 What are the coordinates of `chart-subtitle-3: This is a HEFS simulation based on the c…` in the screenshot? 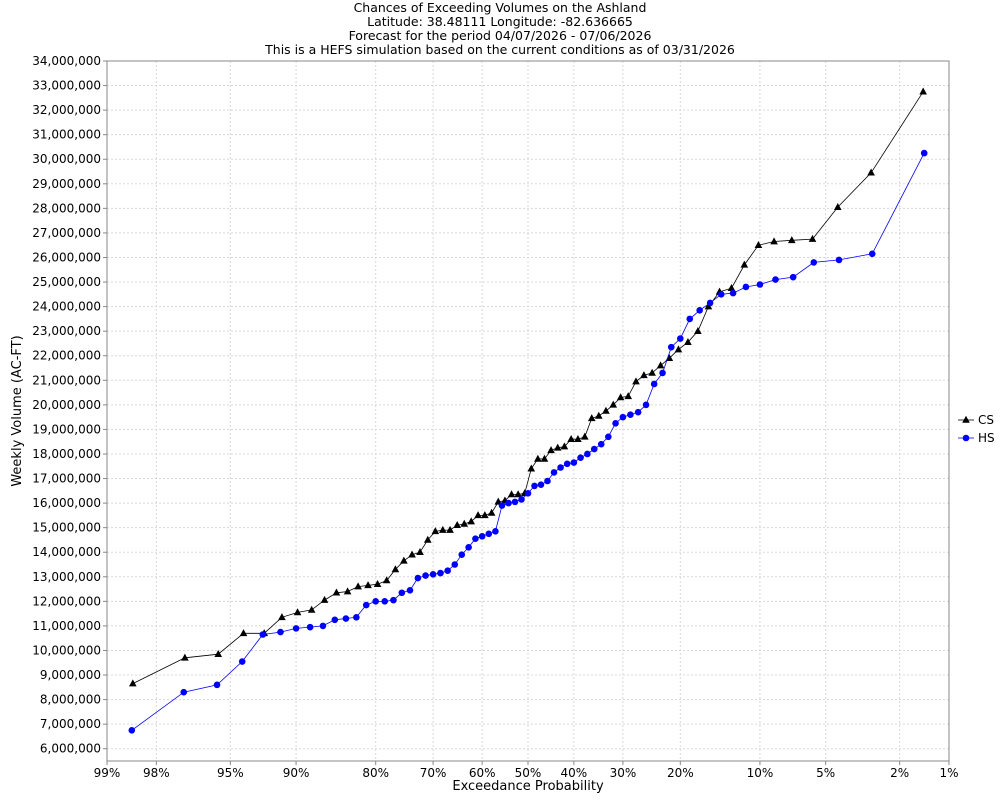 It's located at (500, 49).